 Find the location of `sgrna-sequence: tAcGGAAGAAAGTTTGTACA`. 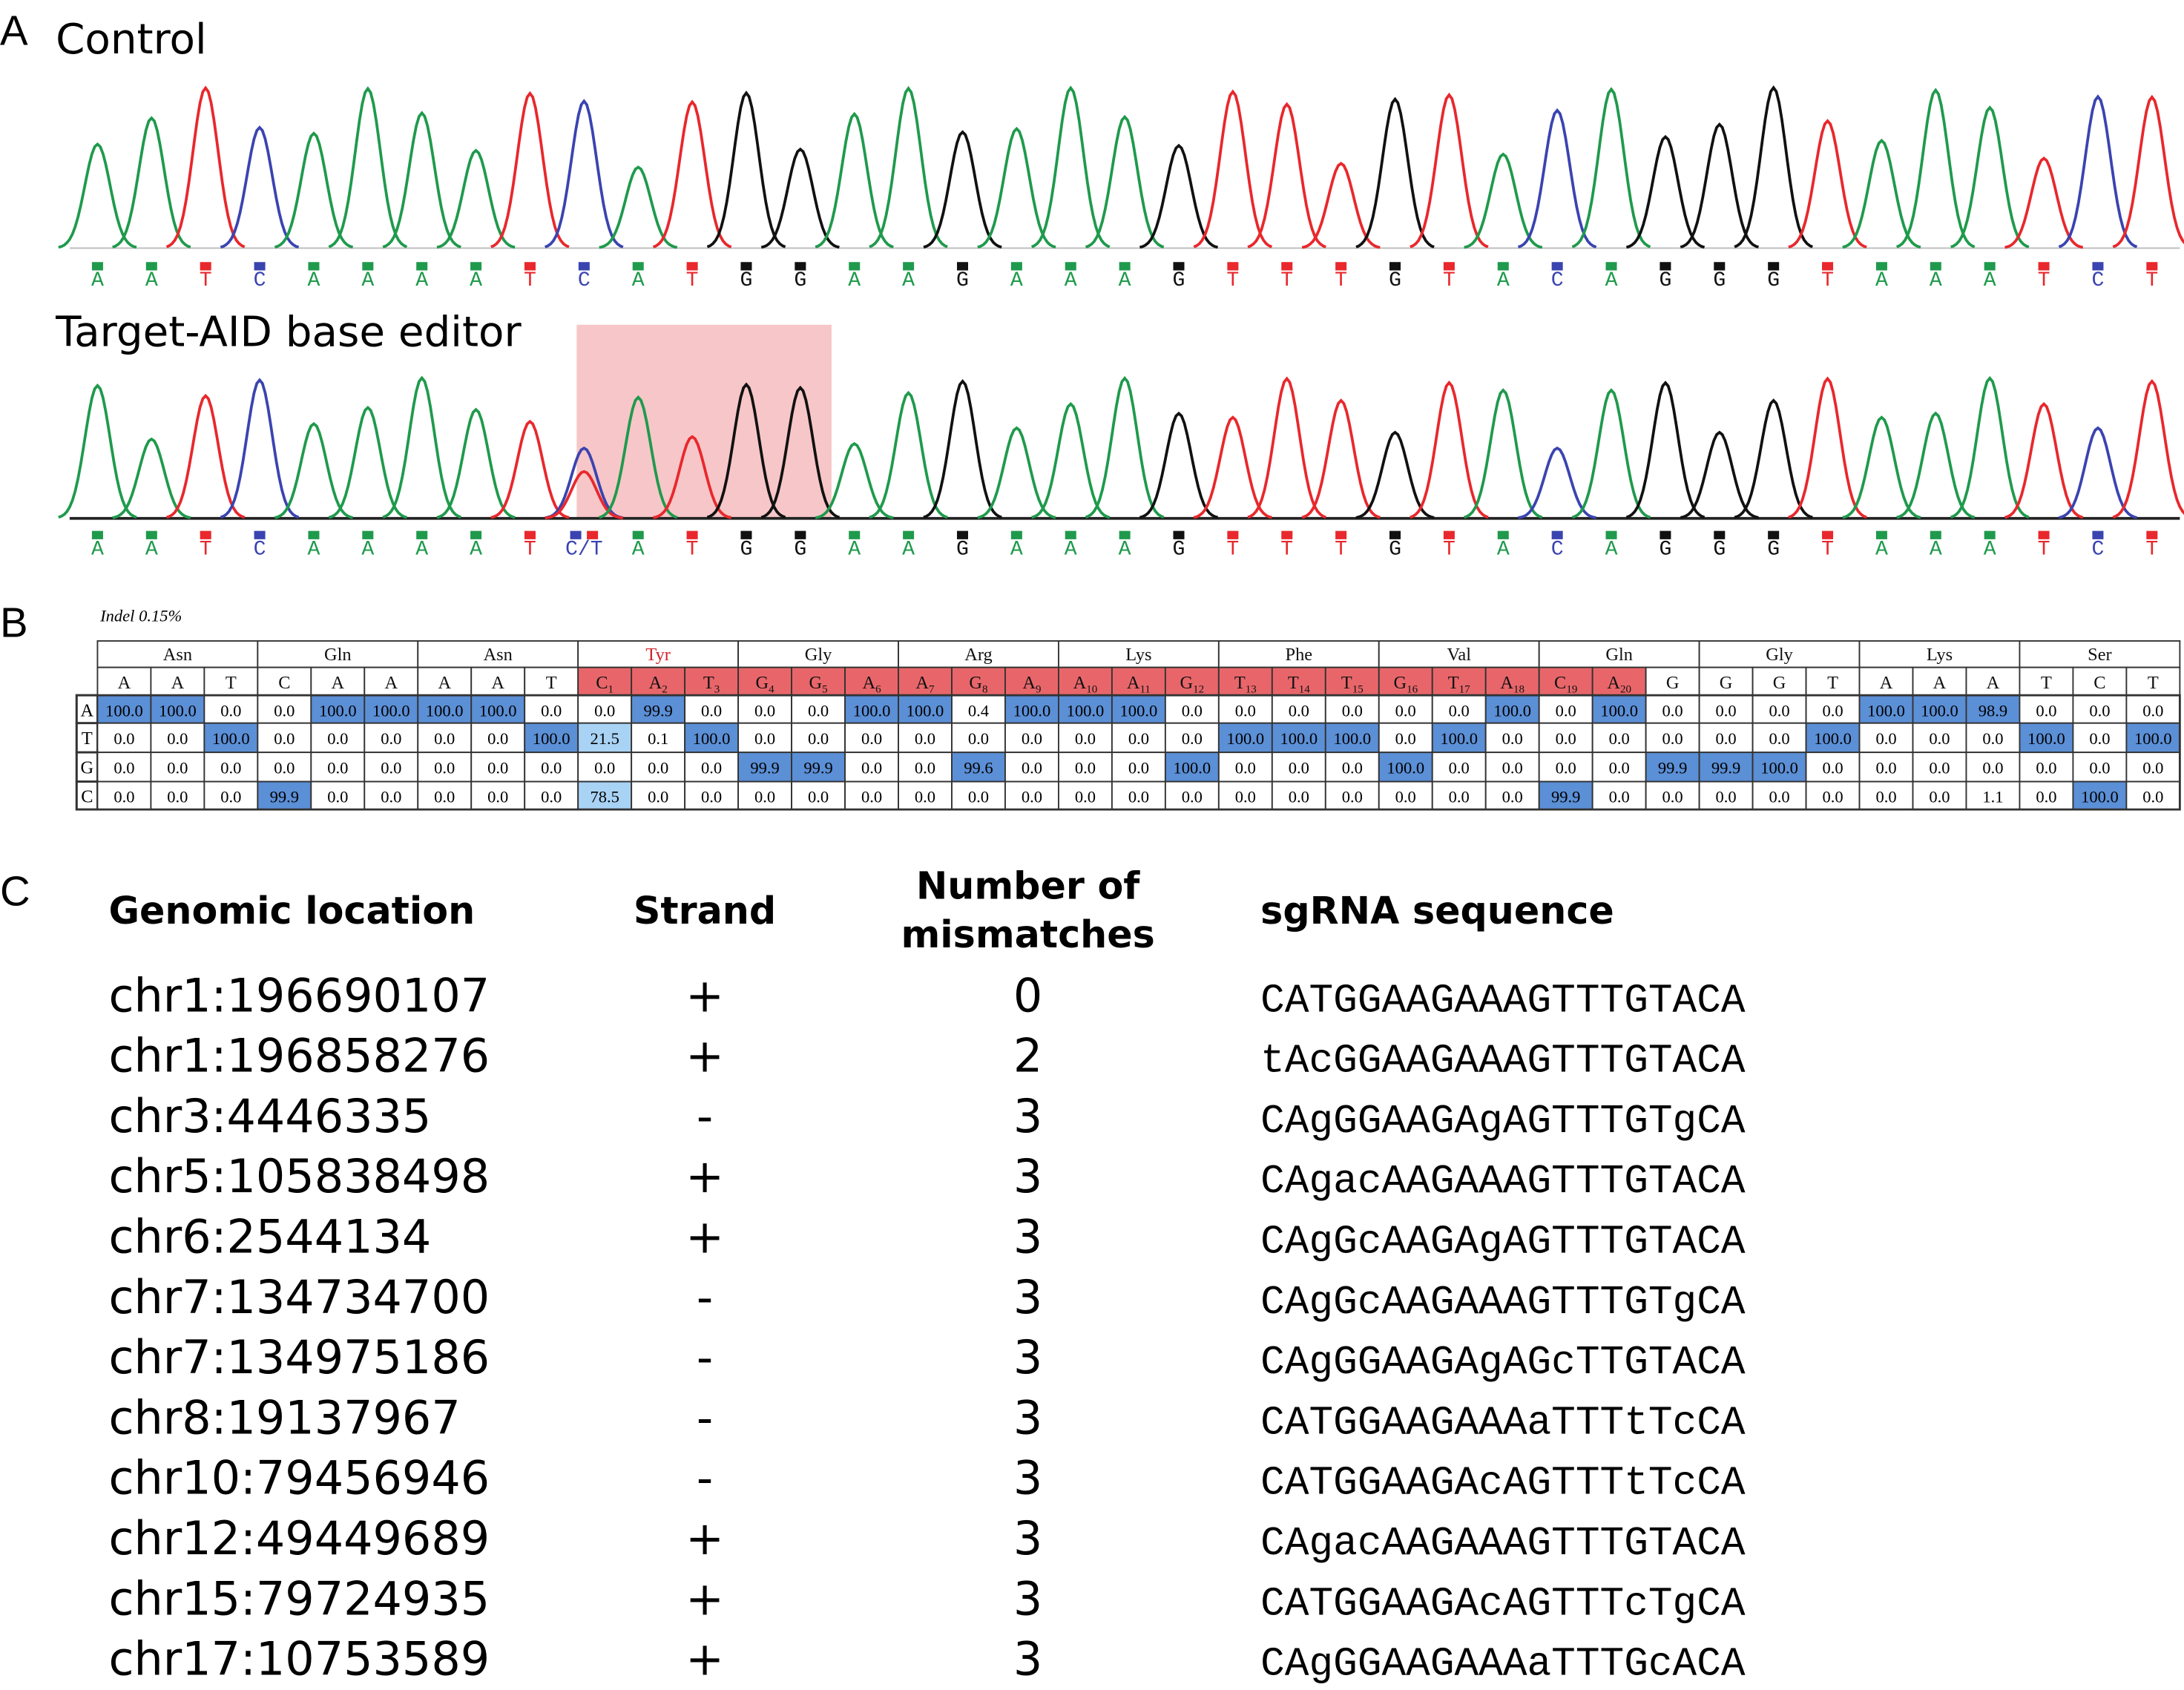

sgrna-sequence: tAcGGAAGAAAGTTTGTACA is located at coordinates (1503, 1062).